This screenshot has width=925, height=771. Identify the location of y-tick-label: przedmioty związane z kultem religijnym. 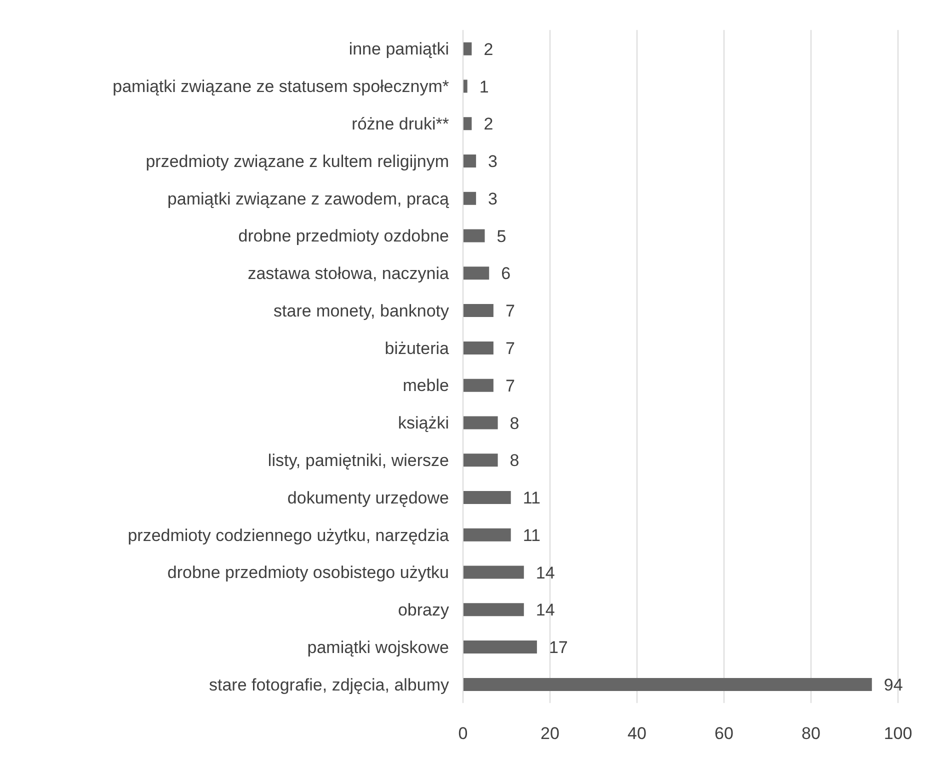
(297, 161).